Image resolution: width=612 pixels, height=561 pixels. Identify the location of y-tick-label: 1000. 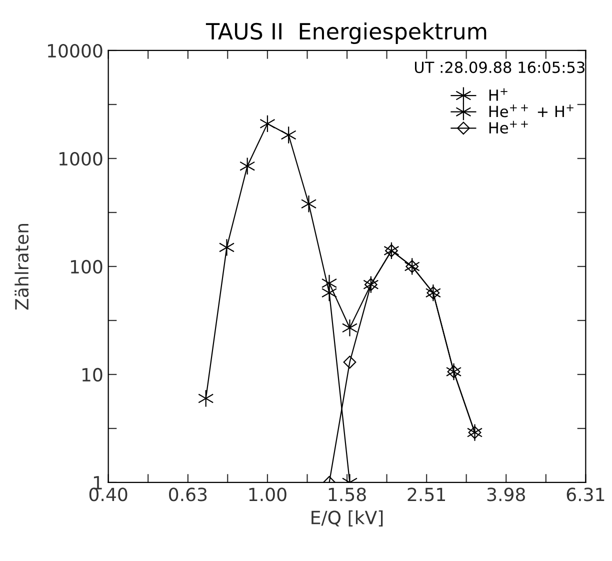
(80, 159).